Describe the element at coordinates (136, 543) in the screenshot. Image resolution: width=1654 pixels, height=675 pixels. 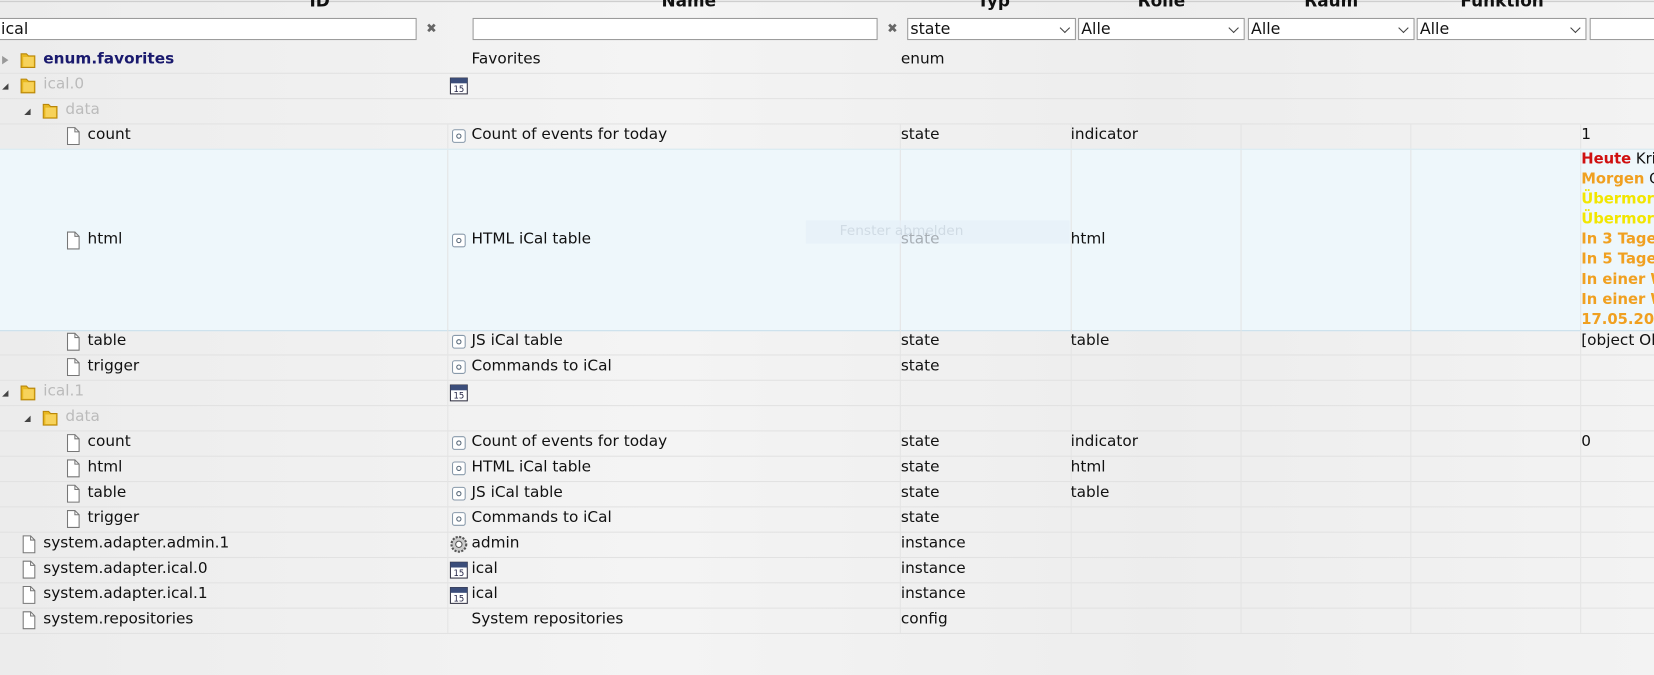
I see `object-id: system.adapter.admin.1` at that location.